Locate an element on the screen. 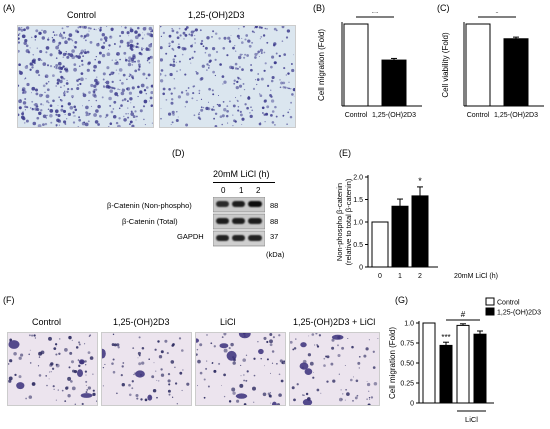  blot-time-1: 1 is located at coordinates (241, 190).